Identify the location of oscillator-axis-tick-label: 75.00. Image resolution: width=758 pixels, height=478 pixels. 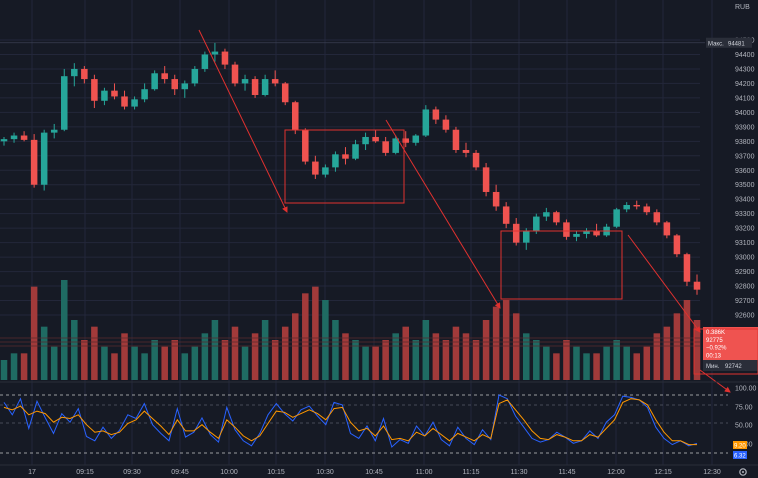
(744, 408).